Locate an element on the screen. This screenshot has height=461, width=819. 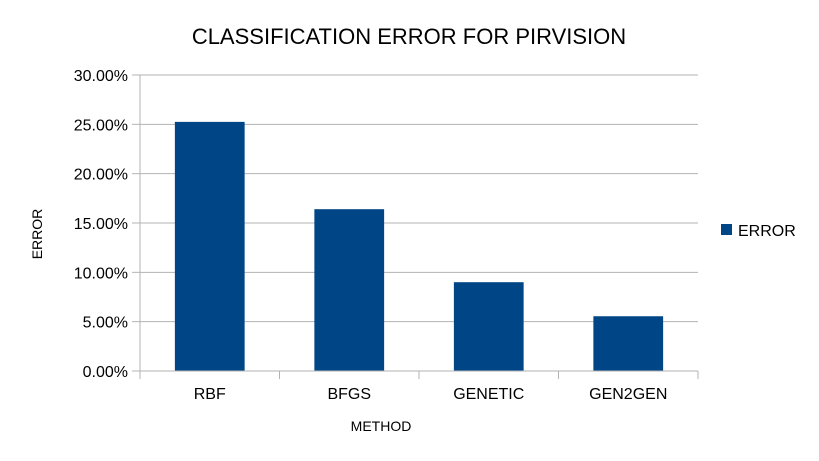
y-axis-label: ERROR is located at coordinates (37, 234).